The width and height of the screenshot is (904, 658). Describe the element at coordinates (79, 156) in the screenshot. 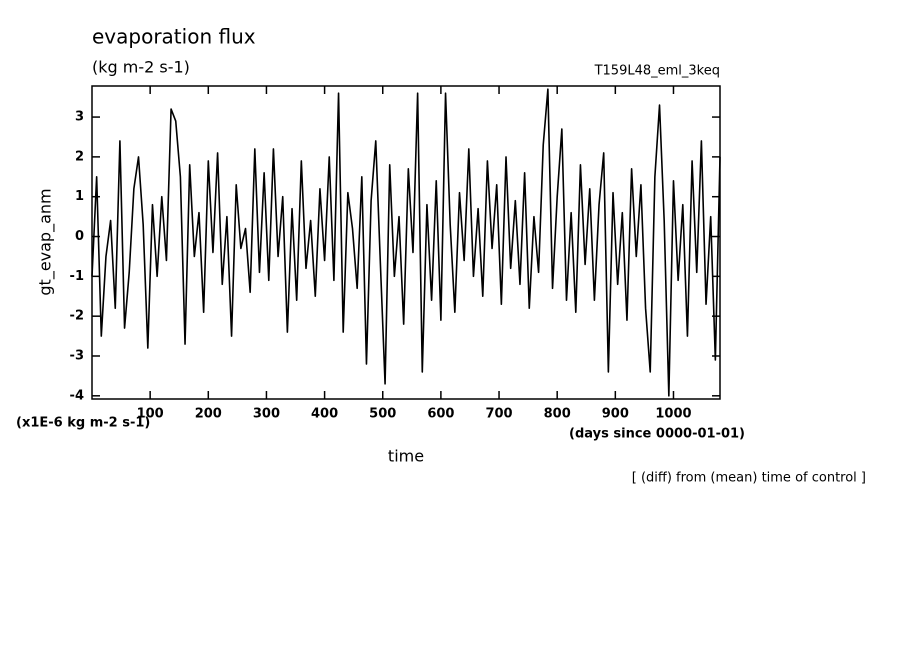

I see `y-tick-label: 2` at that location.